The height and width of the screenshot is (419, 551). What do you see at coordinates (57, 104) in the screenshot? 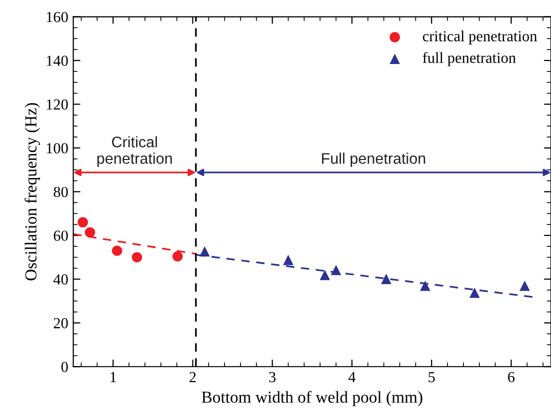
I see `y-tick-label: 120` at bounding box center [57, 104].